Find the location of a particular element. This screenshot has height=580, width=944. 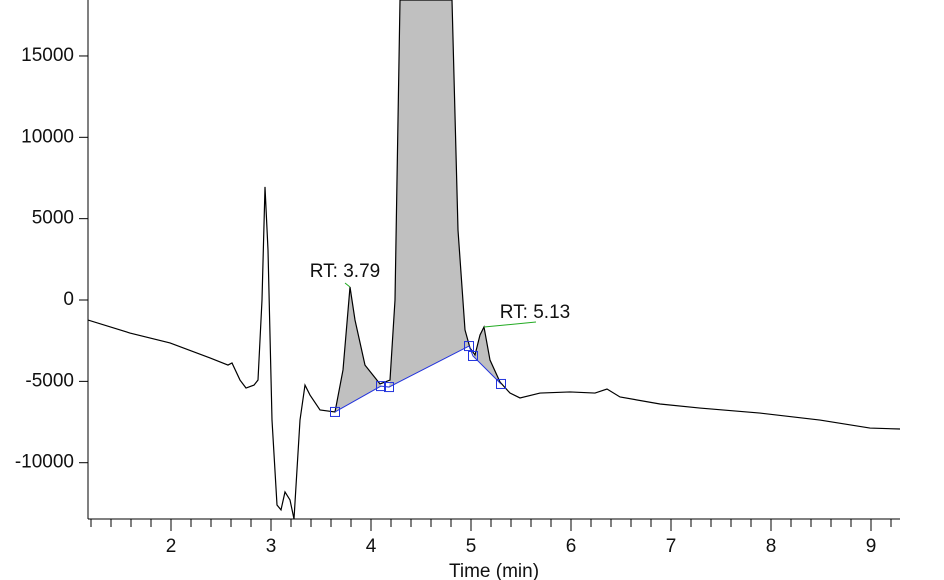

x-axis-label: Time (min) is located at coordinates (494, 570).